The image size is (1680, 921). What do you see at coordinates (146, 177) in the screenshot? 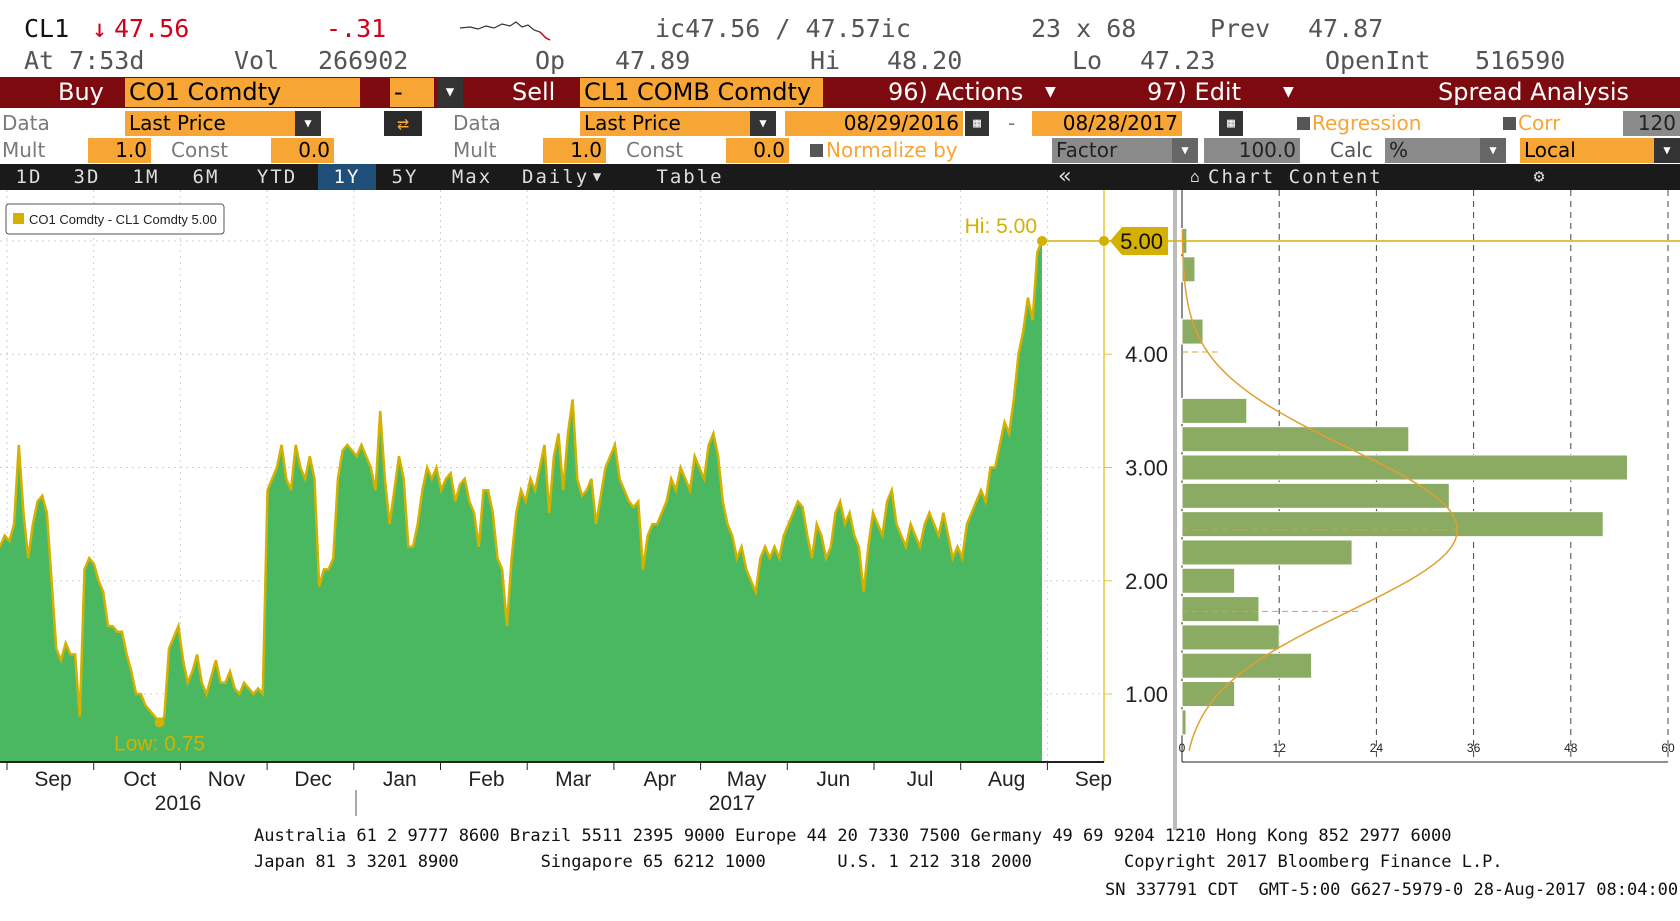
I see `tab-1m: 1M` at bounding box center [146, 177].